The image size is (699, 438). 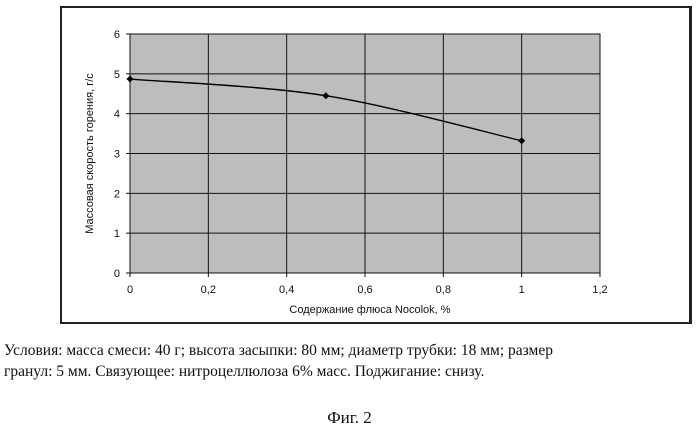 I want to click on x-tick-labels: 0 0,2 0,4 0,6 0,8 1 1,2, so click(x=367, y=290).